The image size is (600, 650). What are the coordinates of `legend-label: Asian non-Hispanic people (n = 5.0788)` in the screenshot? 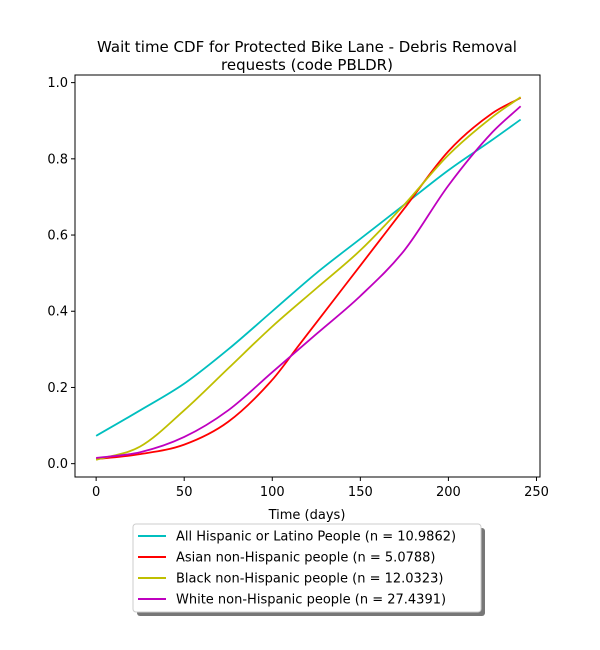 It's located at (305, 558).